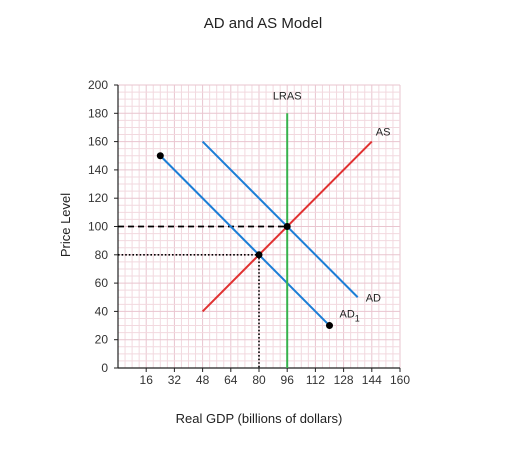  What do you see at coordinates (315, 380) in the screenshot?
I see `x-tick-label: 112` at bounding box center [315, 380].